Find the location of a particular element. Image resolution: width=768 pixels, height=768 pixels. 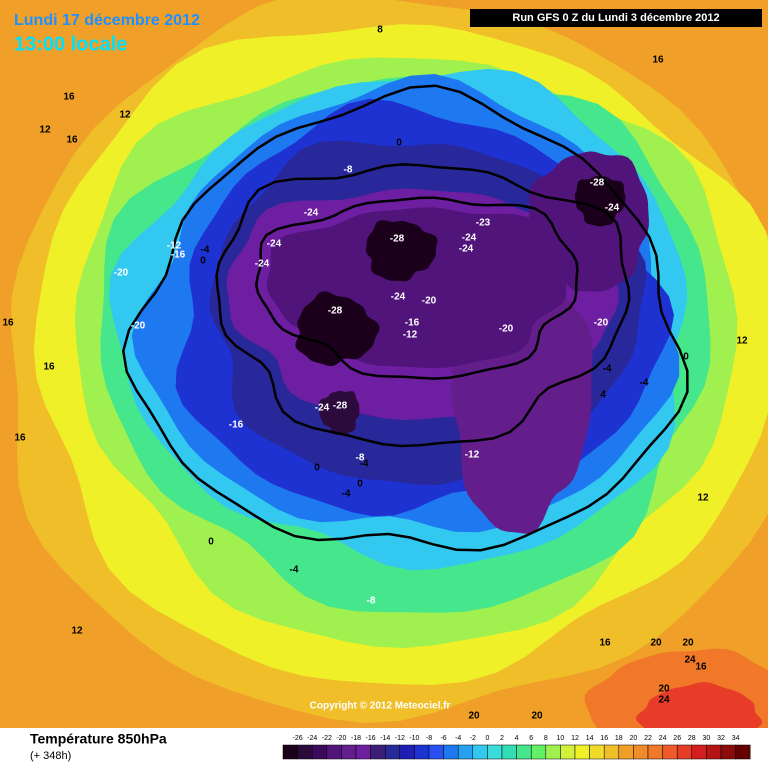

legend-tick-label: -10 is located at coordinates (414, 738).